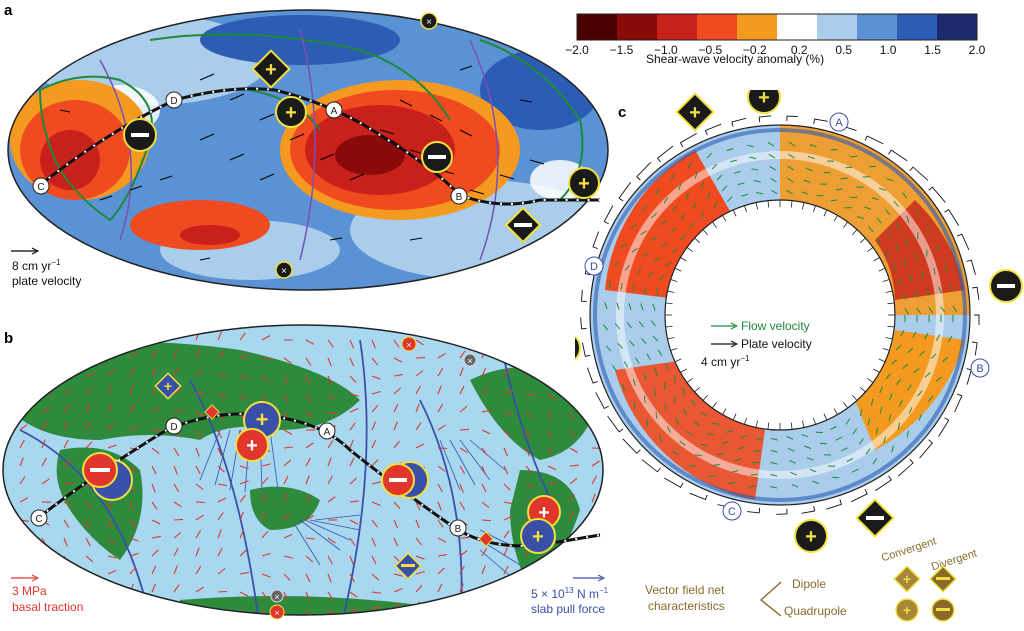  I want to click on svg-text: D, so click(594, 267).